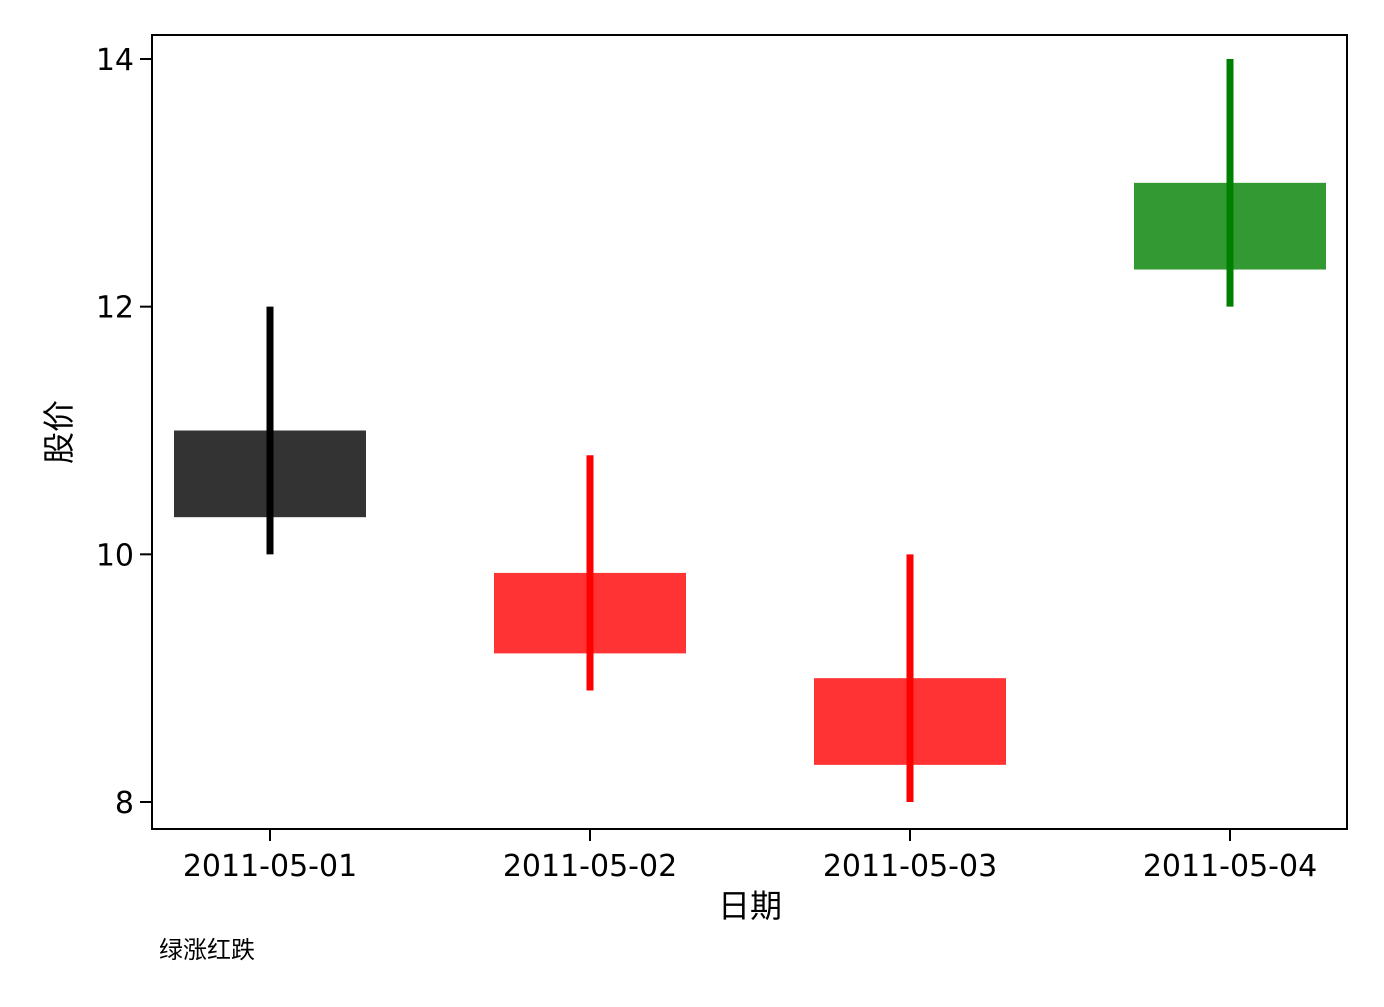 The width and height of the screenshot is (1384, 1007). Describe the element at coordinates (590, 866) in the screenshot. I see `x-tick-label: 2011-05-02` at that location.